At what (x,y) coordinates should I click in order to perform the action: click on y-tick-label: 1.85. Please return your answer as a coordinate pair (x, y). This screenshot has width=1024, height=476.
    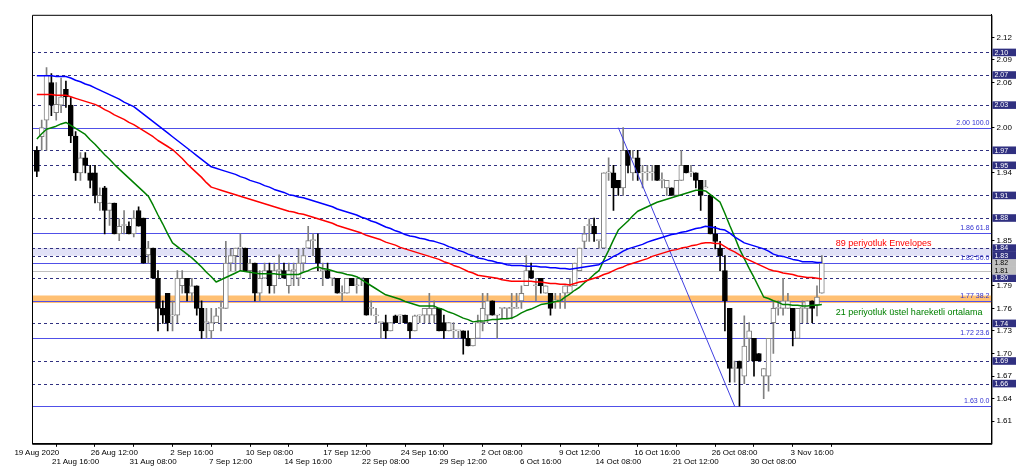
    Looking at the image, I should click on (1004, 240).